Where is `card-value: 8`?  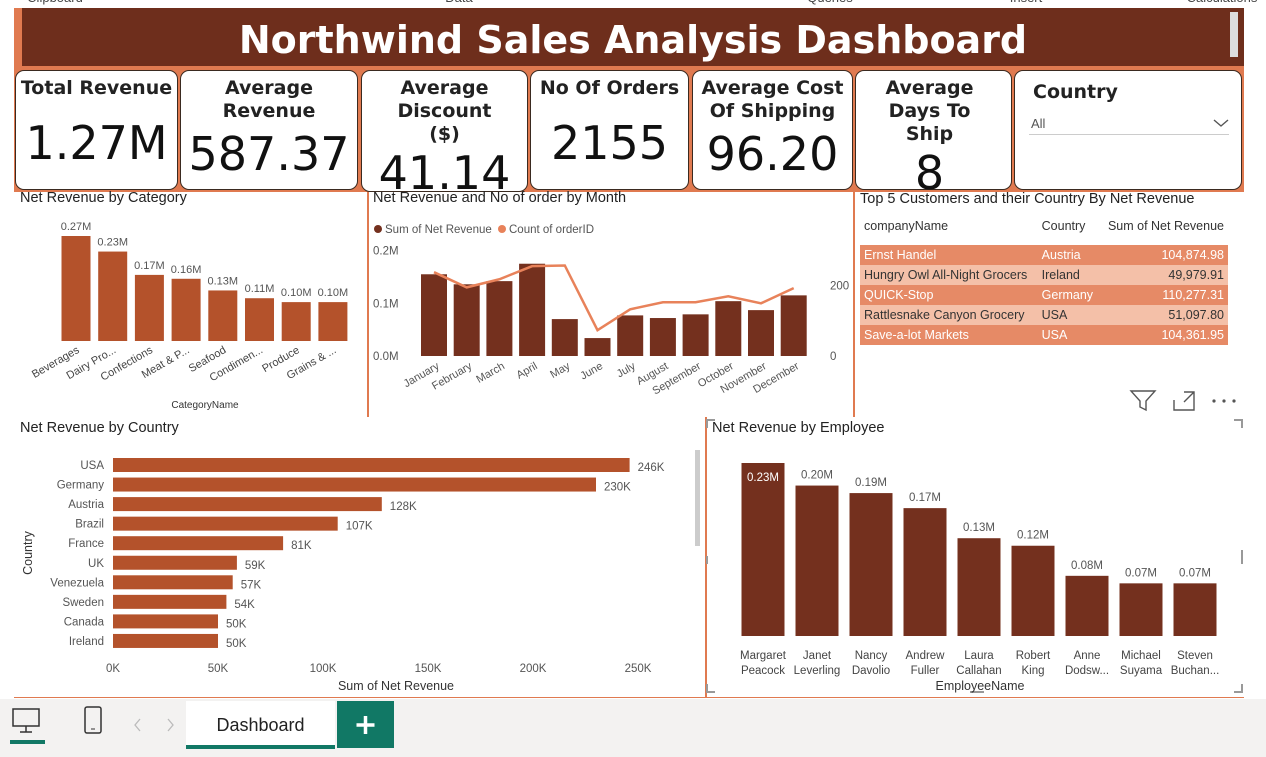 card-value: 8 is located at coordinates (929, 173).